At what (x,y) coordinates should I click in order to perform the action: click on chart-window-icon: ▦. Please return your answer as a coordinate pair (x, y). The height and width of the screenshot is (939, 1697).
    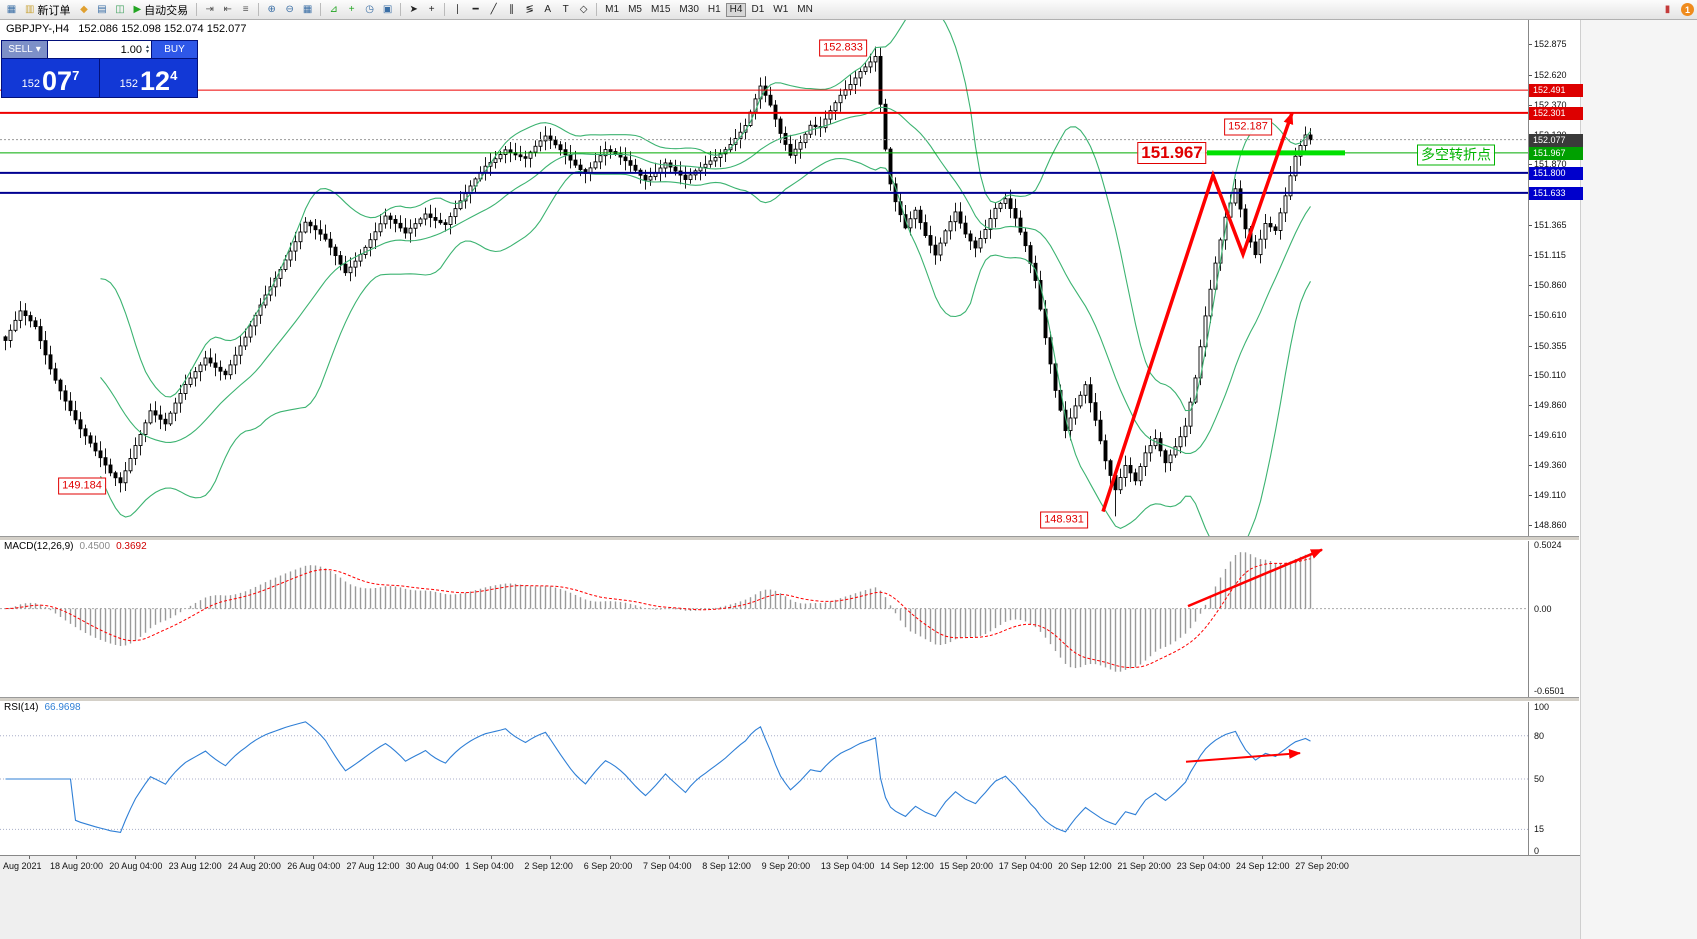
    Looking at the image, I should click on (11, 9).